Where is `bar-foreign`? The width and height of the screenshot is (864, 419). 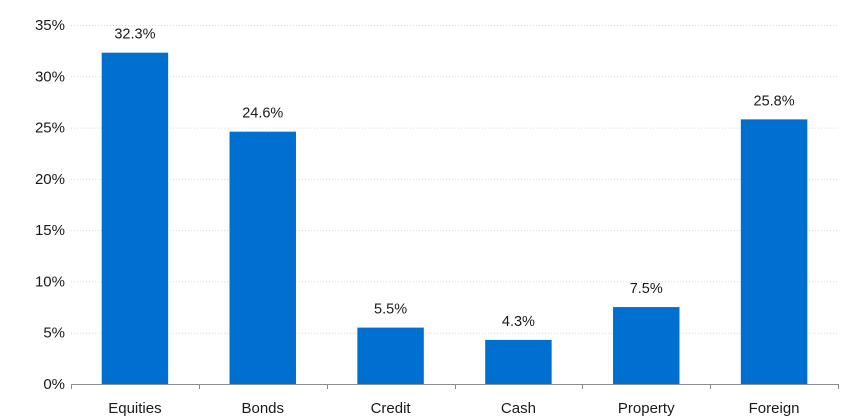
bar-foreign is located at coordinates (774, 251).